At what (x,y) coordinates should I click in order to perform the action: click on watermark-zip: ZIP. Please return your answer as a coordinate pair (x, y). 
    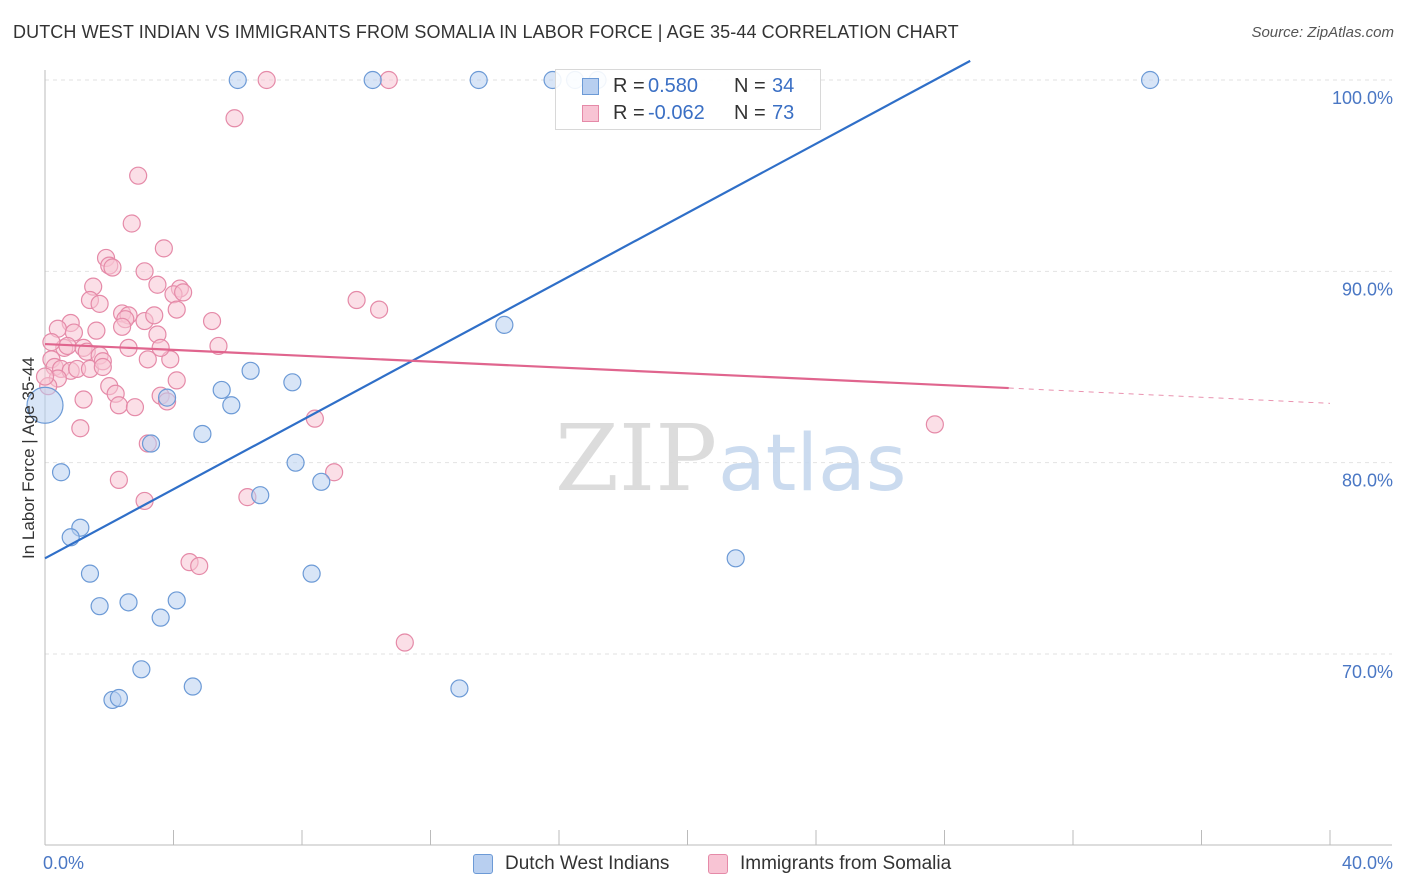
    Looking at the image, I should click on (636, 458).